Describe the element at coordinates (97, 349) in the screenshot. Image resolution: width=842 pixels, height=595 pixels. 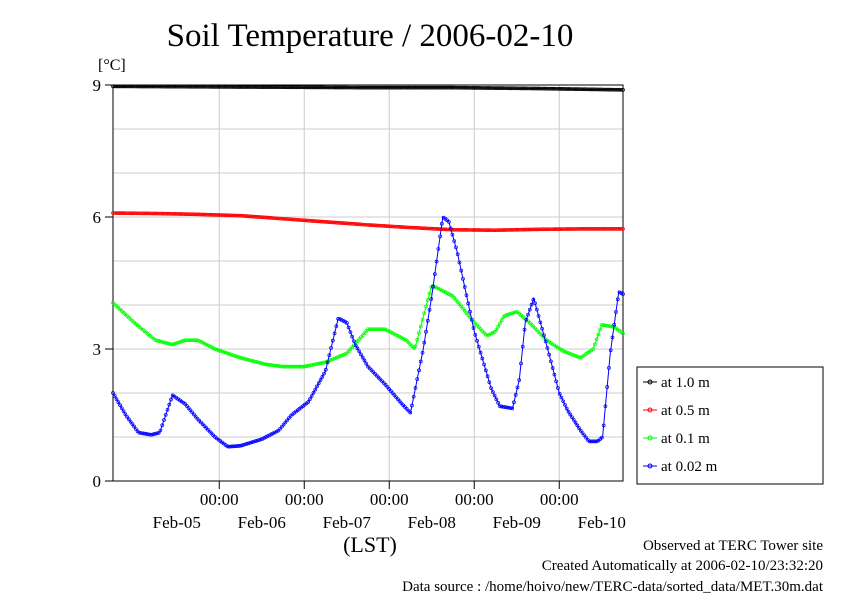
I see `y-tick-label: 3` at that location.